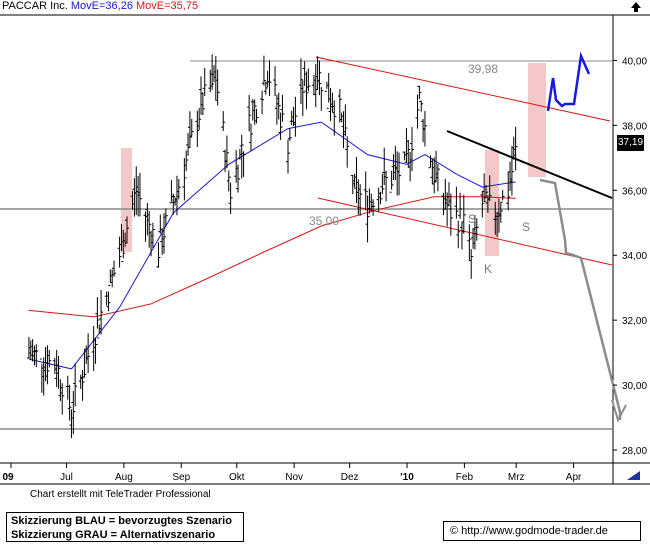  I want to click on copyright-icon: ©, so click(454, 531).